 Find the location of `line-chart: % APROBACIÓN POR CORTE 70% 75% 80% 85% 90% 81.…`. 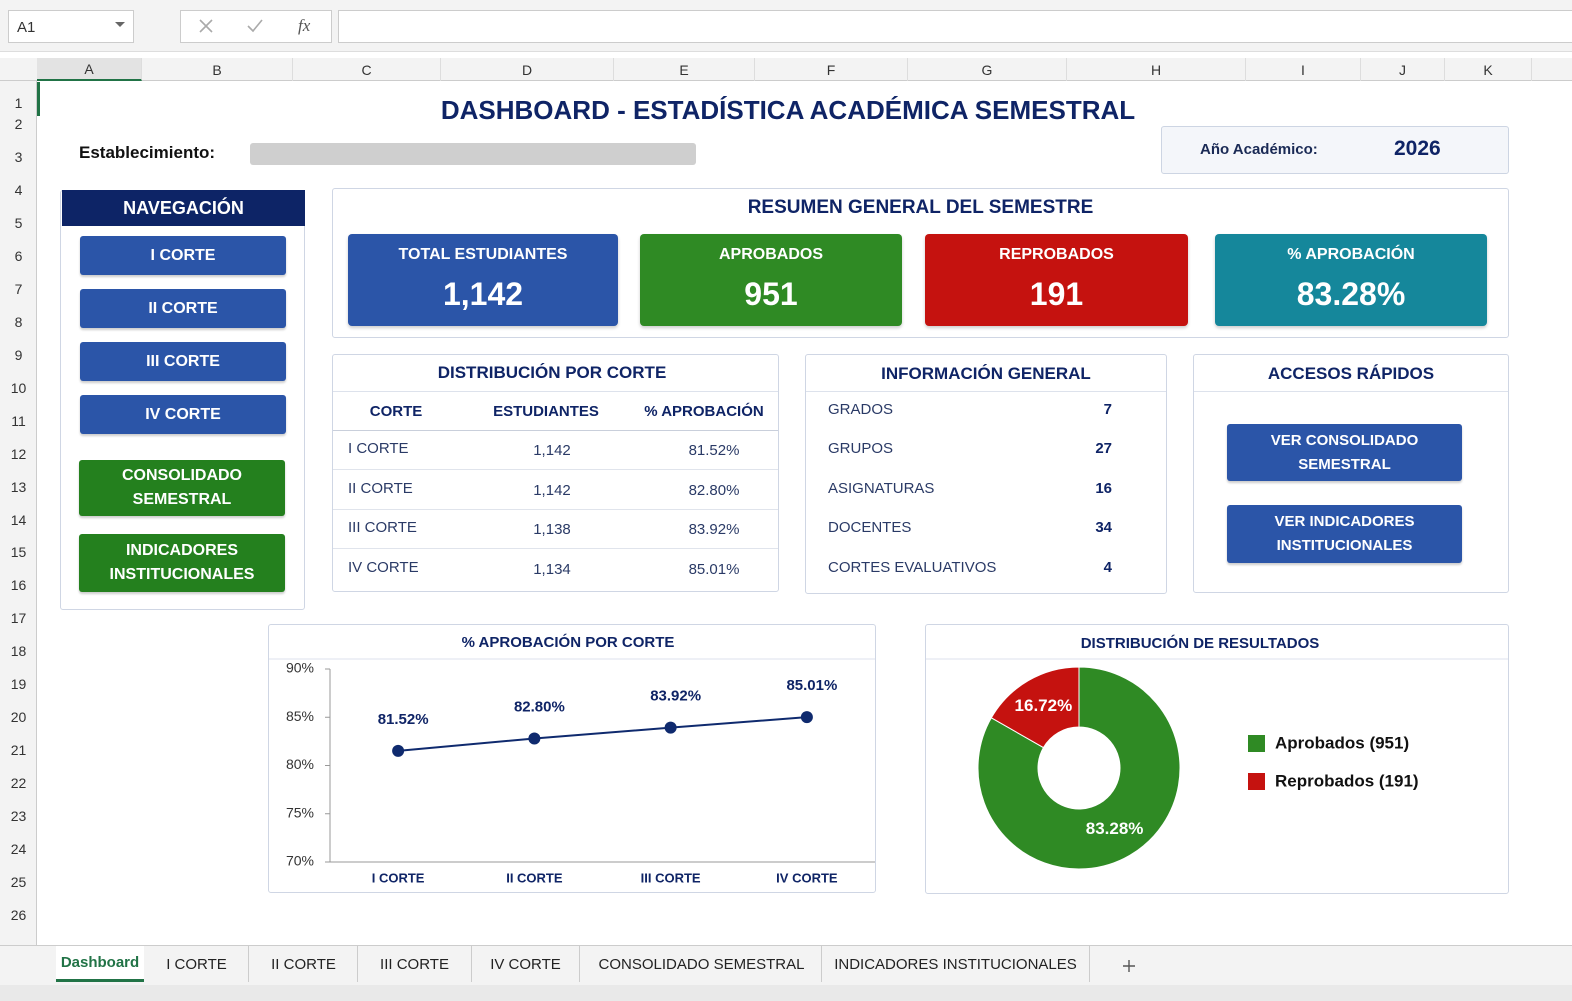

line-chart: % APROBACIÓN POR CORTE 70% 75% 80% 85% 90% 81.… is located at coordinates (572, 759).